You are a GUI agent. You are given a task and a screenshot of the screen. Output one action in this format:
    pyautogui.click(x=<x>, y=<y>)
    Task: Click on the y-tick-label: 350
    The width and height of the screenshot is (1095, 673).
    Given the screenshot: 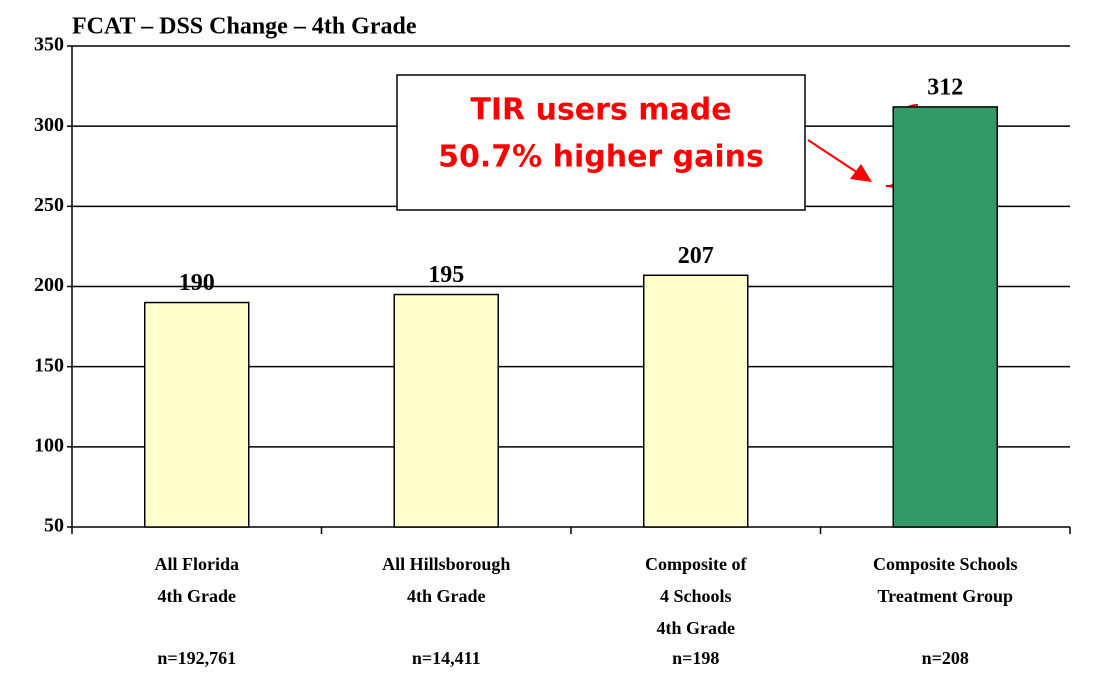 What is the action you would take?
    pyautogui.click(x=49, y=45)
    